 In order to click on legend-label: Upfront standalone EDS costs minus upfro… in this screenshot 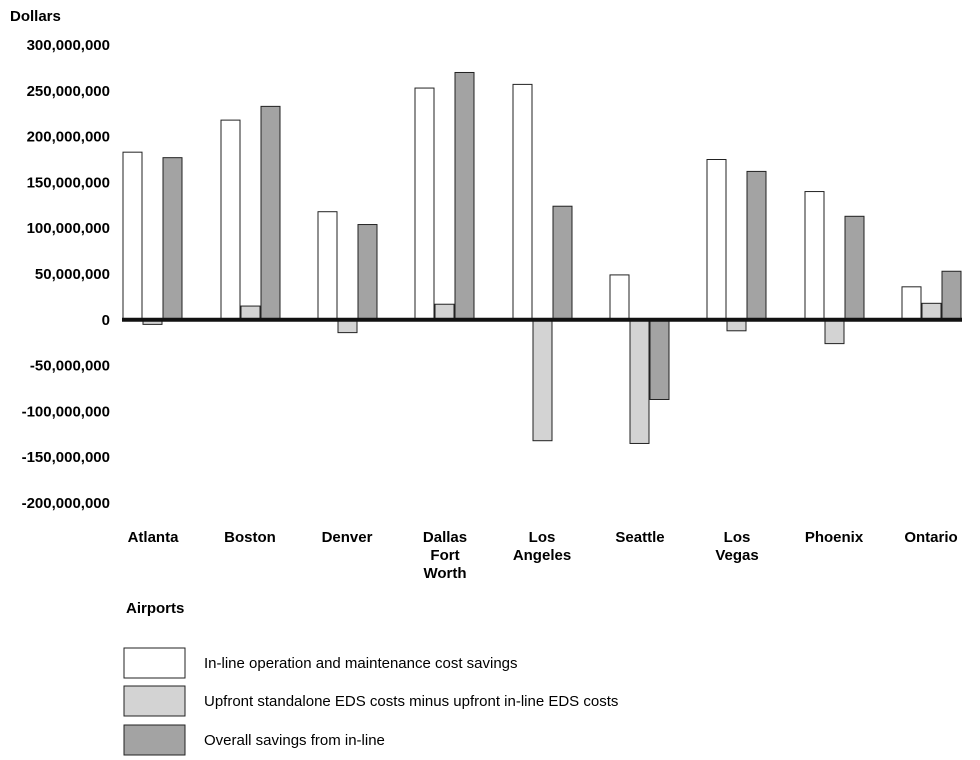, I will do `click(411, 701)`.